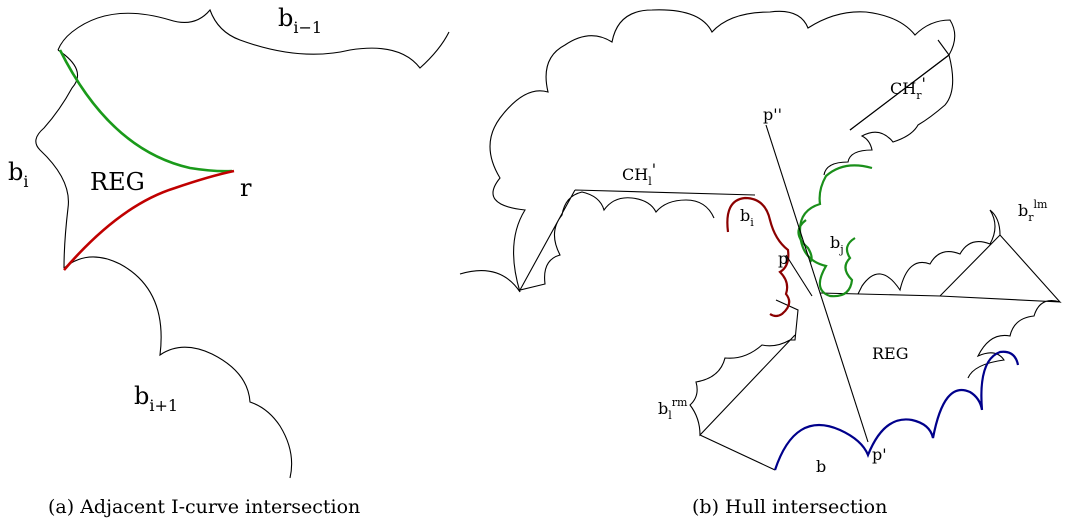 Image resolution: width=1076 pixels, height=525 pixels. What do you see at coordinates (940, 294) in the screenshot?
I see `hull-b-r-lm` at bounding box center [940, 294].